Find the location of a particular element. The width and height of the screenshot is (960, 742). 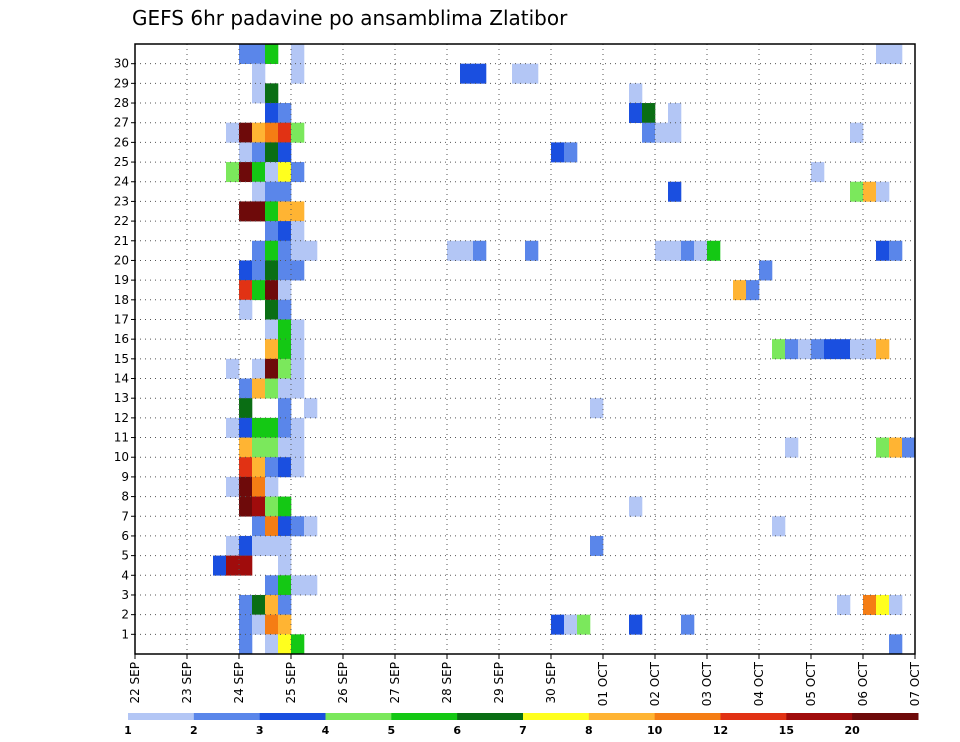

y-tick-label: 25 is located at coordinates (121, 162).